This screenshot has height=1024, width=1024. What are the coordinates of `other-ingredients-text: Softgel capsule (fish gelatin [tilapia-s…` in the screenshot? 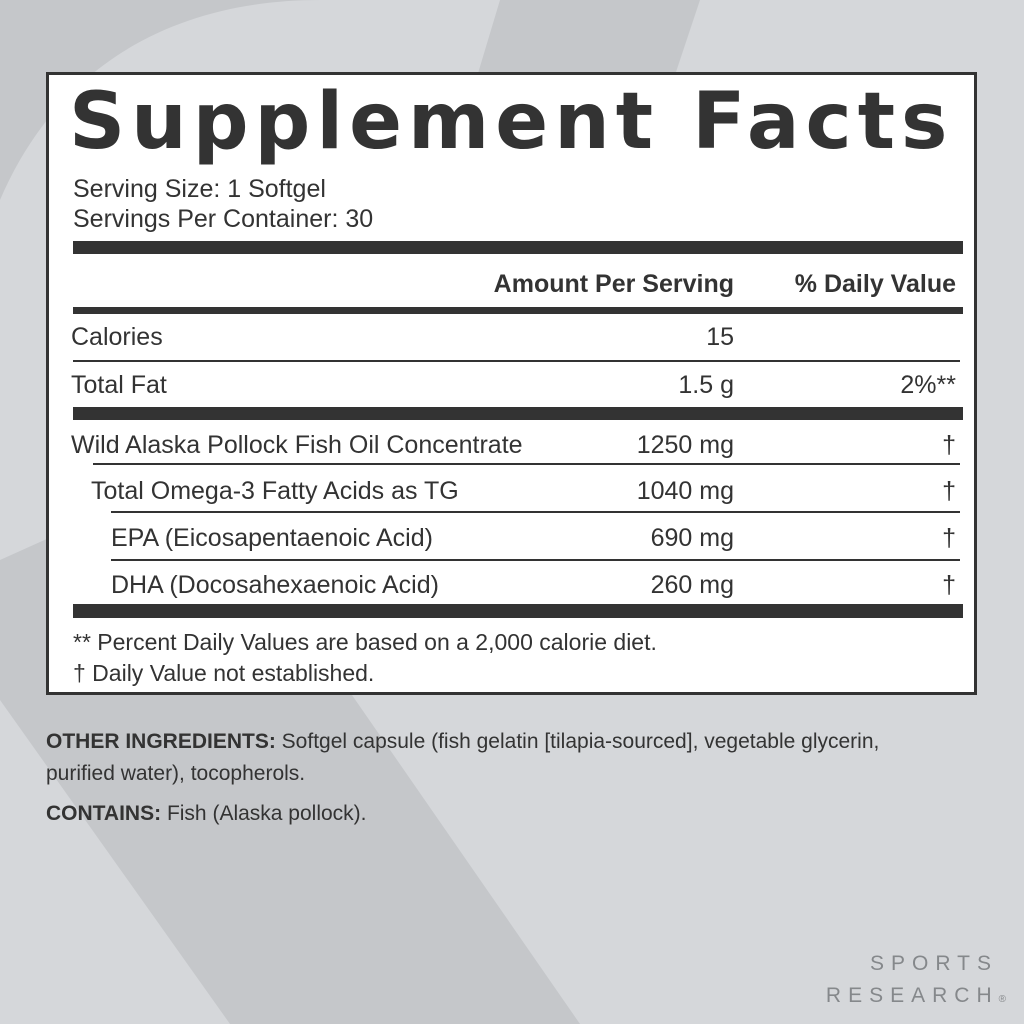 It's located at (463, 757).